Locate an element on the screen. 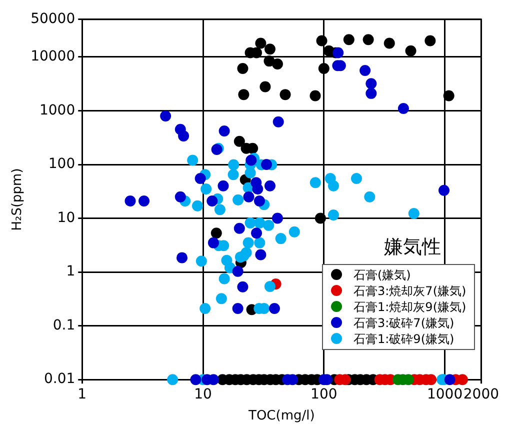 This screenshot has width=510, height=434. legend-label: 石膏3:焼却灰7(嫌気) is located at coordinates (410, 290).